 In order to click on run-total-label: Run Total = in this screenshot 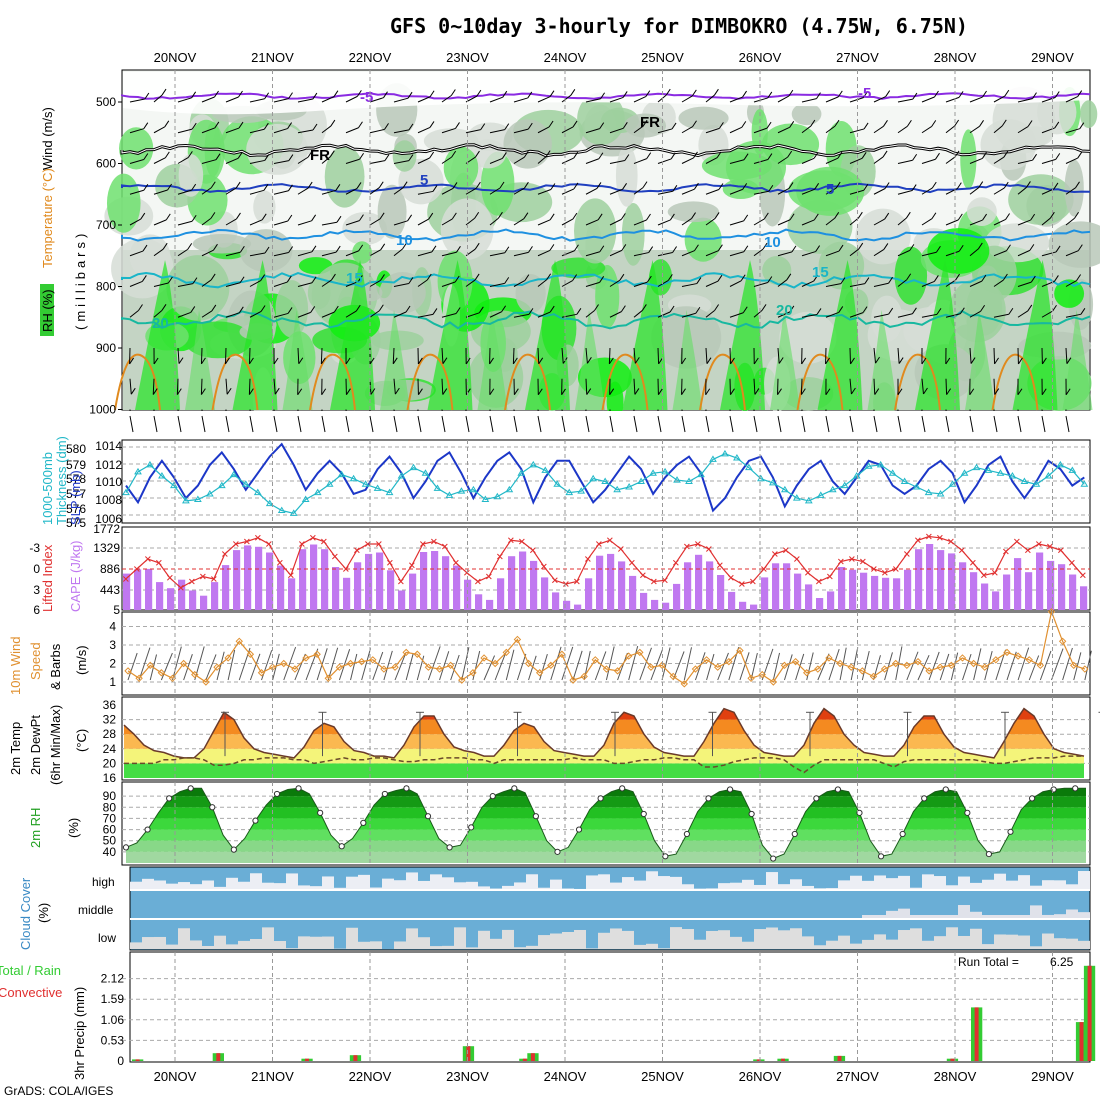, I will do `click(988, 962)`.